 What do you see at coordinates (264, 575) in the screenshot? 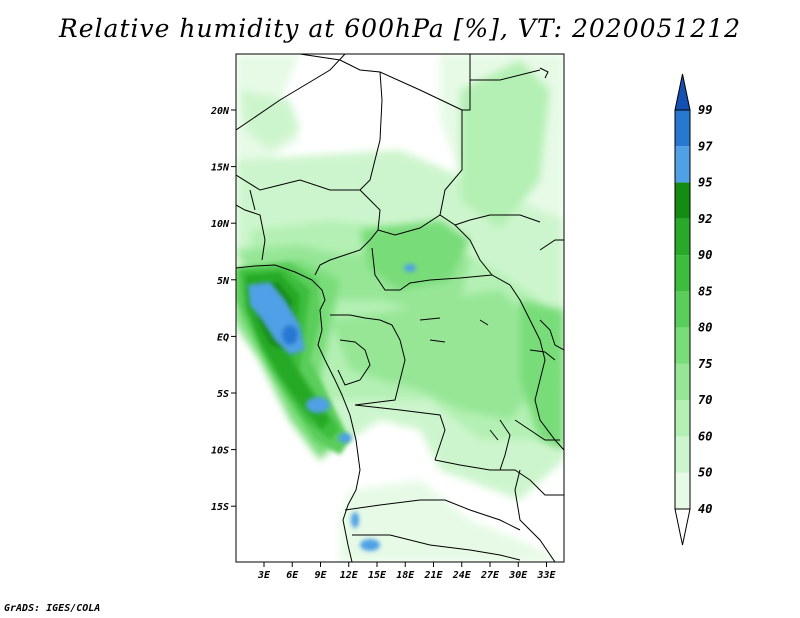
I see `lon-tick-label: 3E` at bounding box center [264, 575].